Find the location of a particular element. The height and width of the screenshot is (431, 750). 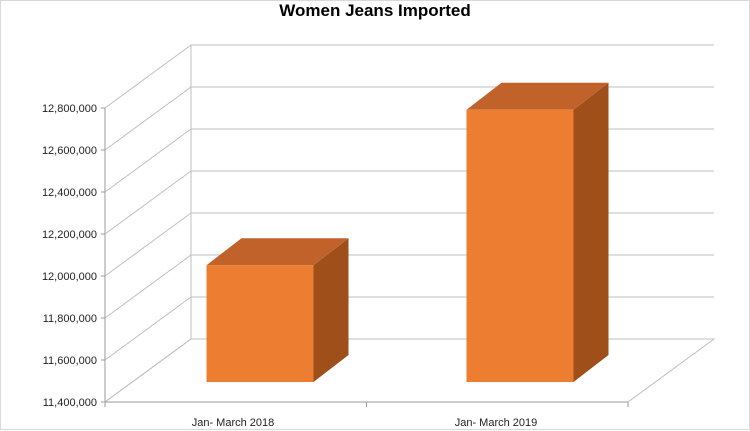

x-category-label: Jan- March 2019 is located at coordinates (496, 423).